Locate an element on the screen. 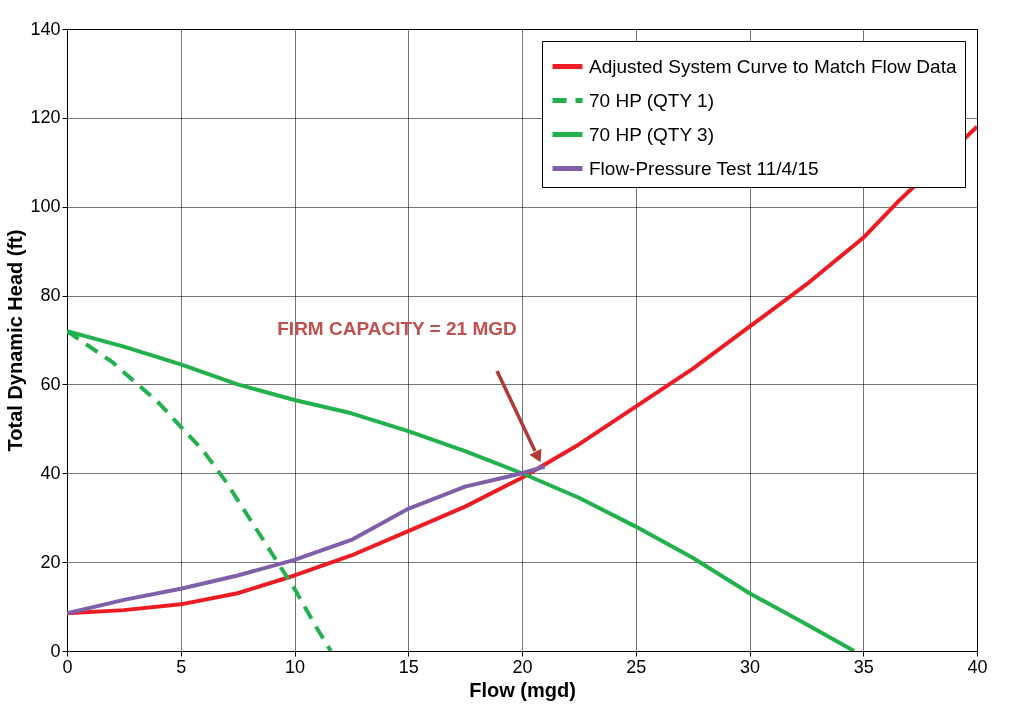 This screenshot has height=721, width=1028. y-tick-label: 60 is located at coordinates (50, 383).